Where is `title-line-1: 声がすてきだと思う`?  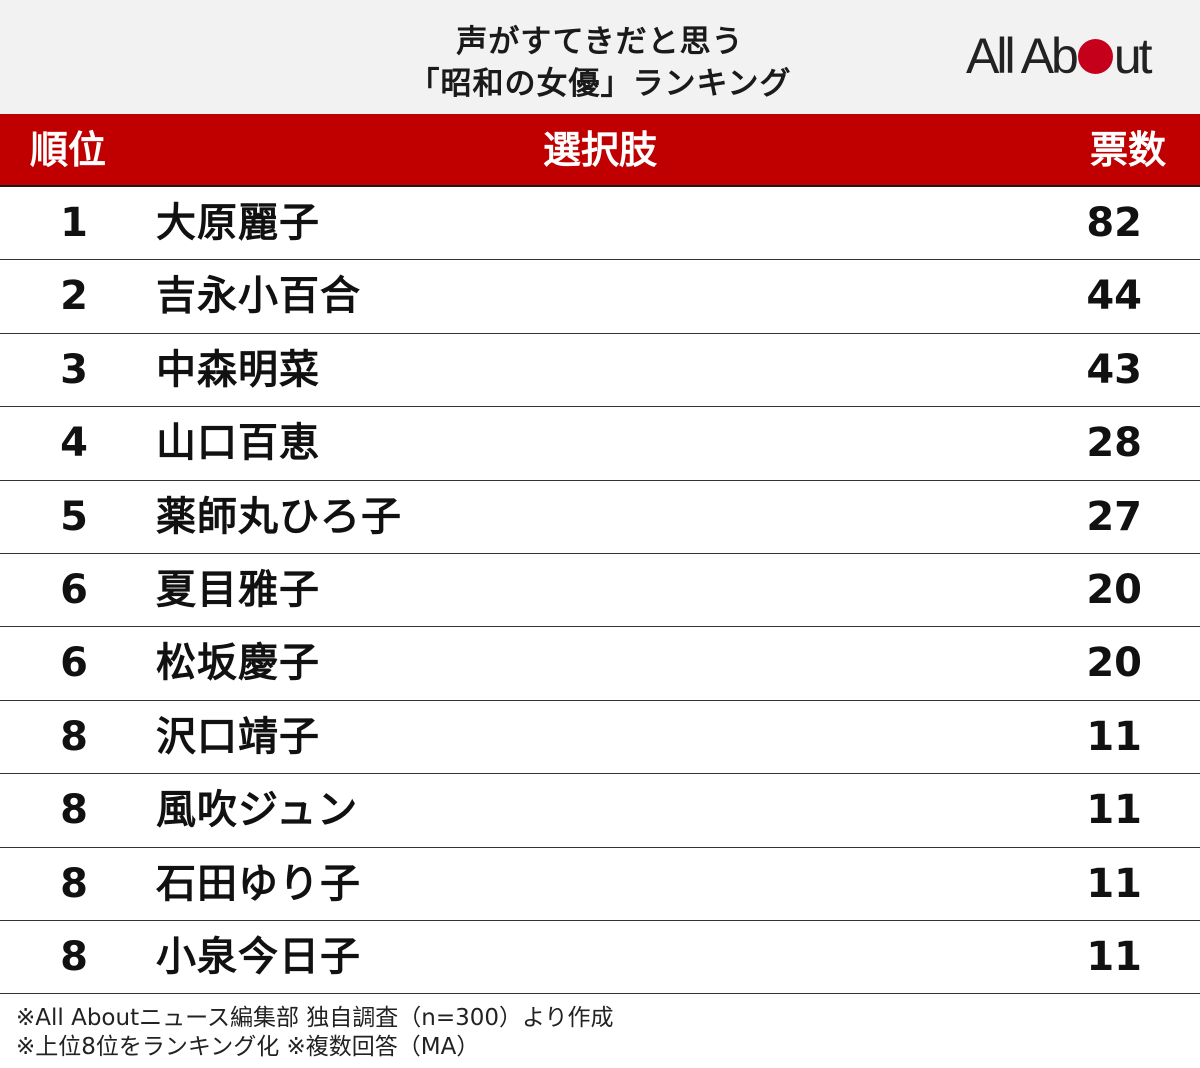 title-line-1: 声がすてきだと思う is located at coordinates (600, 42).